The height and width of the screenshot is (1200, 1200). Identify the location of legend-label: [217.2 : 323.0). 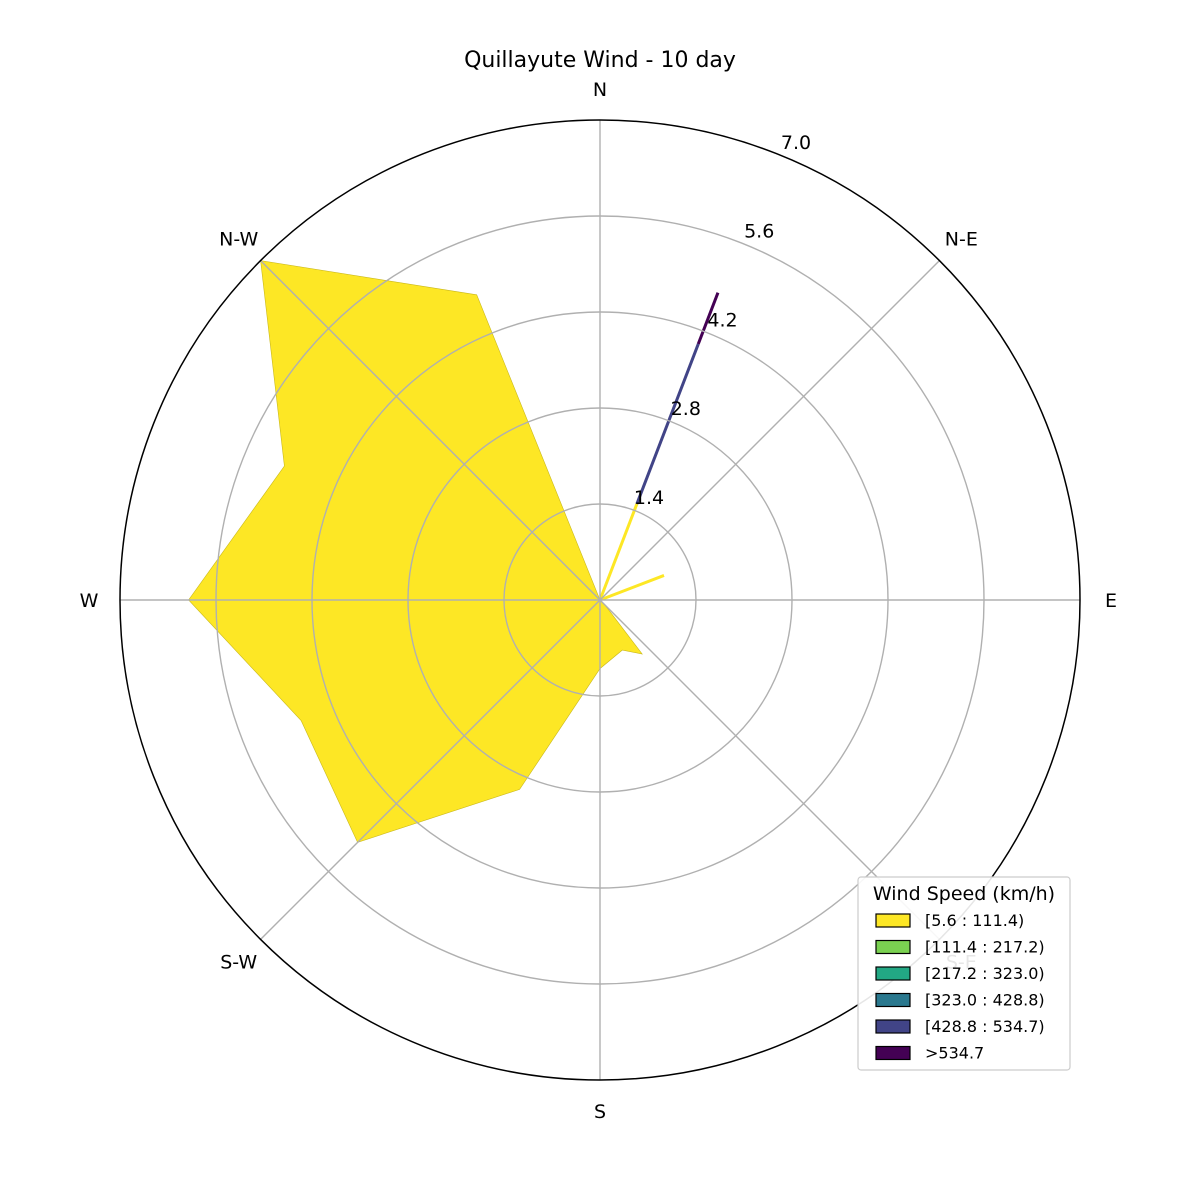
(985, 973).